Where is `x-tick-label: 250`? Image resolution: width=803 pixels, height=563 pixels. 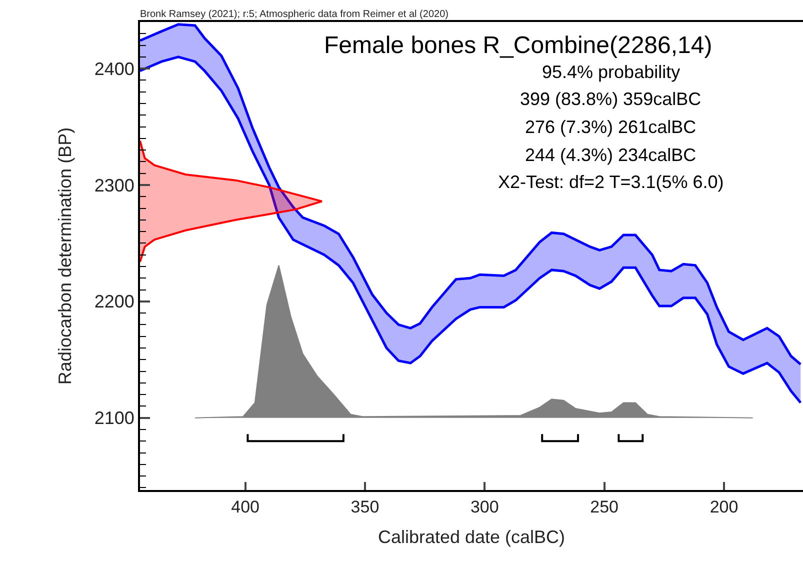 x-tick-label: 250 is located at coordinates (604, 506).